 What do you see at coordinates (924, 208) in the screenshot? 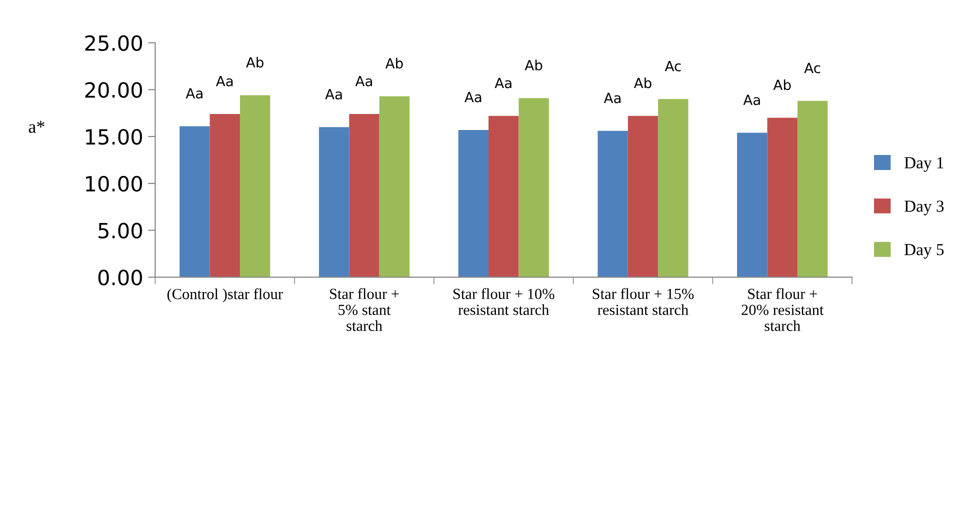
I see `legend-label: Day 3` at bounding box center [924, 208].